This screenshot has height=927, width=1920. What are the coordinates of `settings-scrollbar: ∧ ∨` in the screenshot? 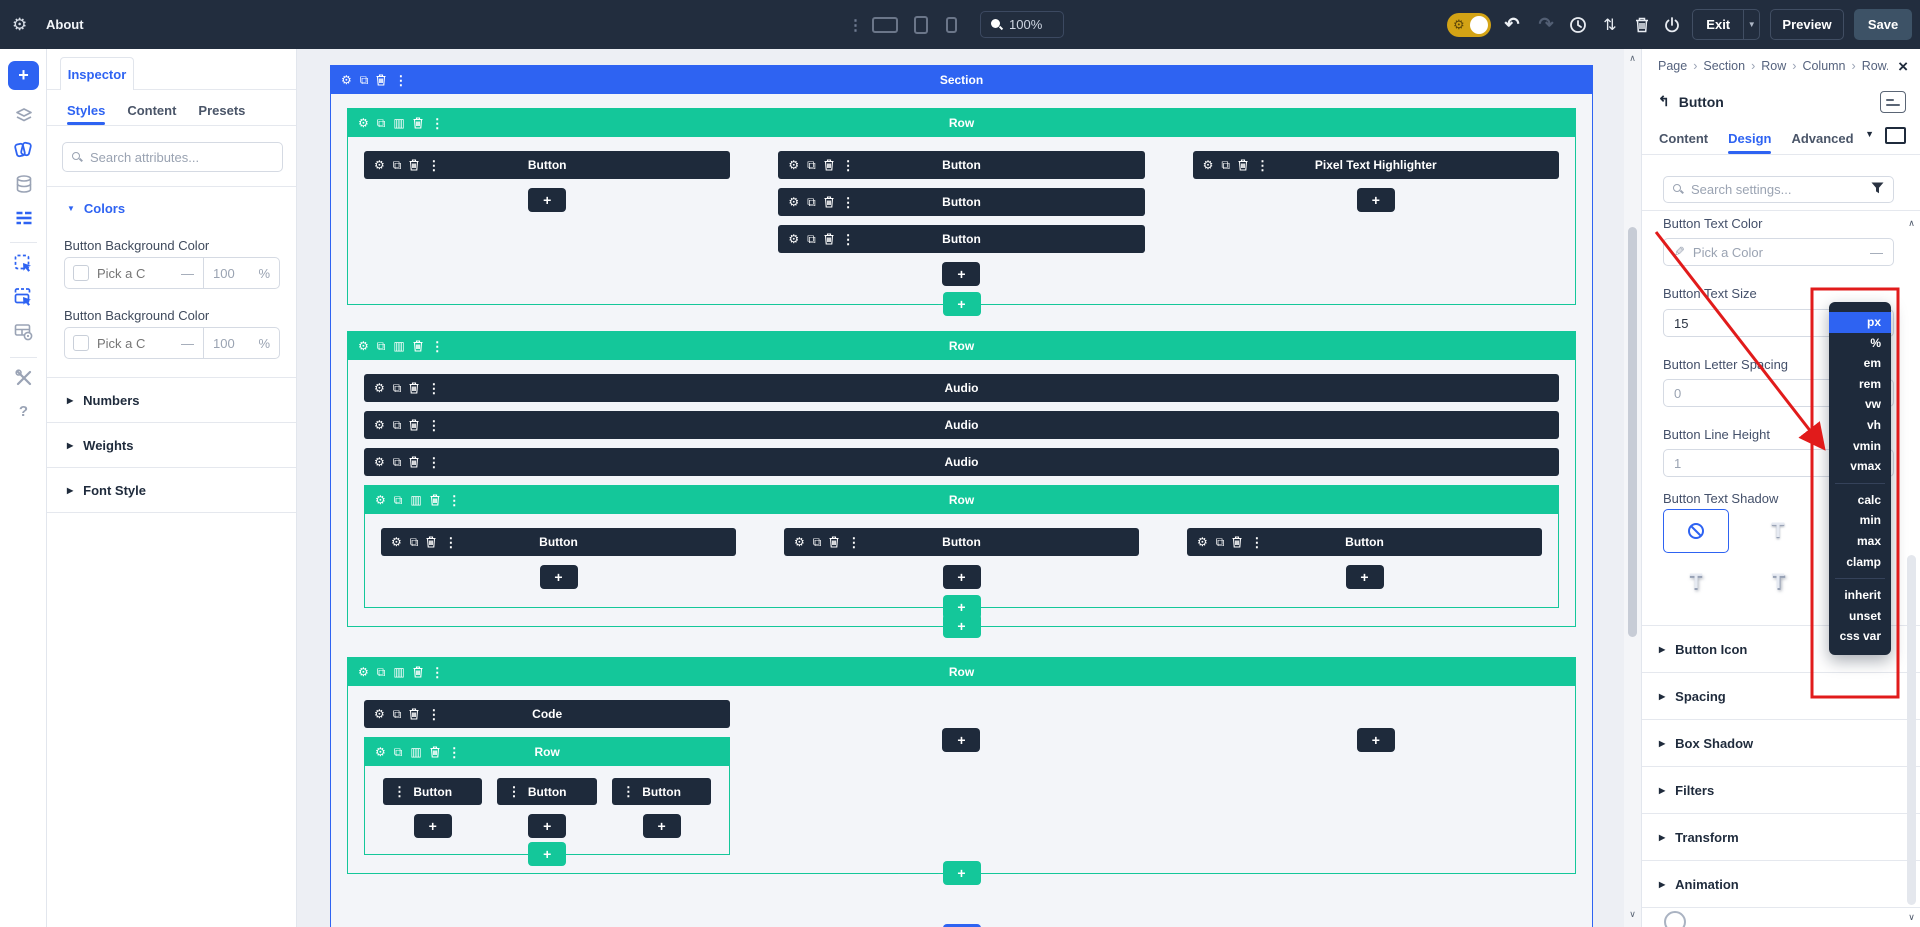 It's located at (1911, 543).